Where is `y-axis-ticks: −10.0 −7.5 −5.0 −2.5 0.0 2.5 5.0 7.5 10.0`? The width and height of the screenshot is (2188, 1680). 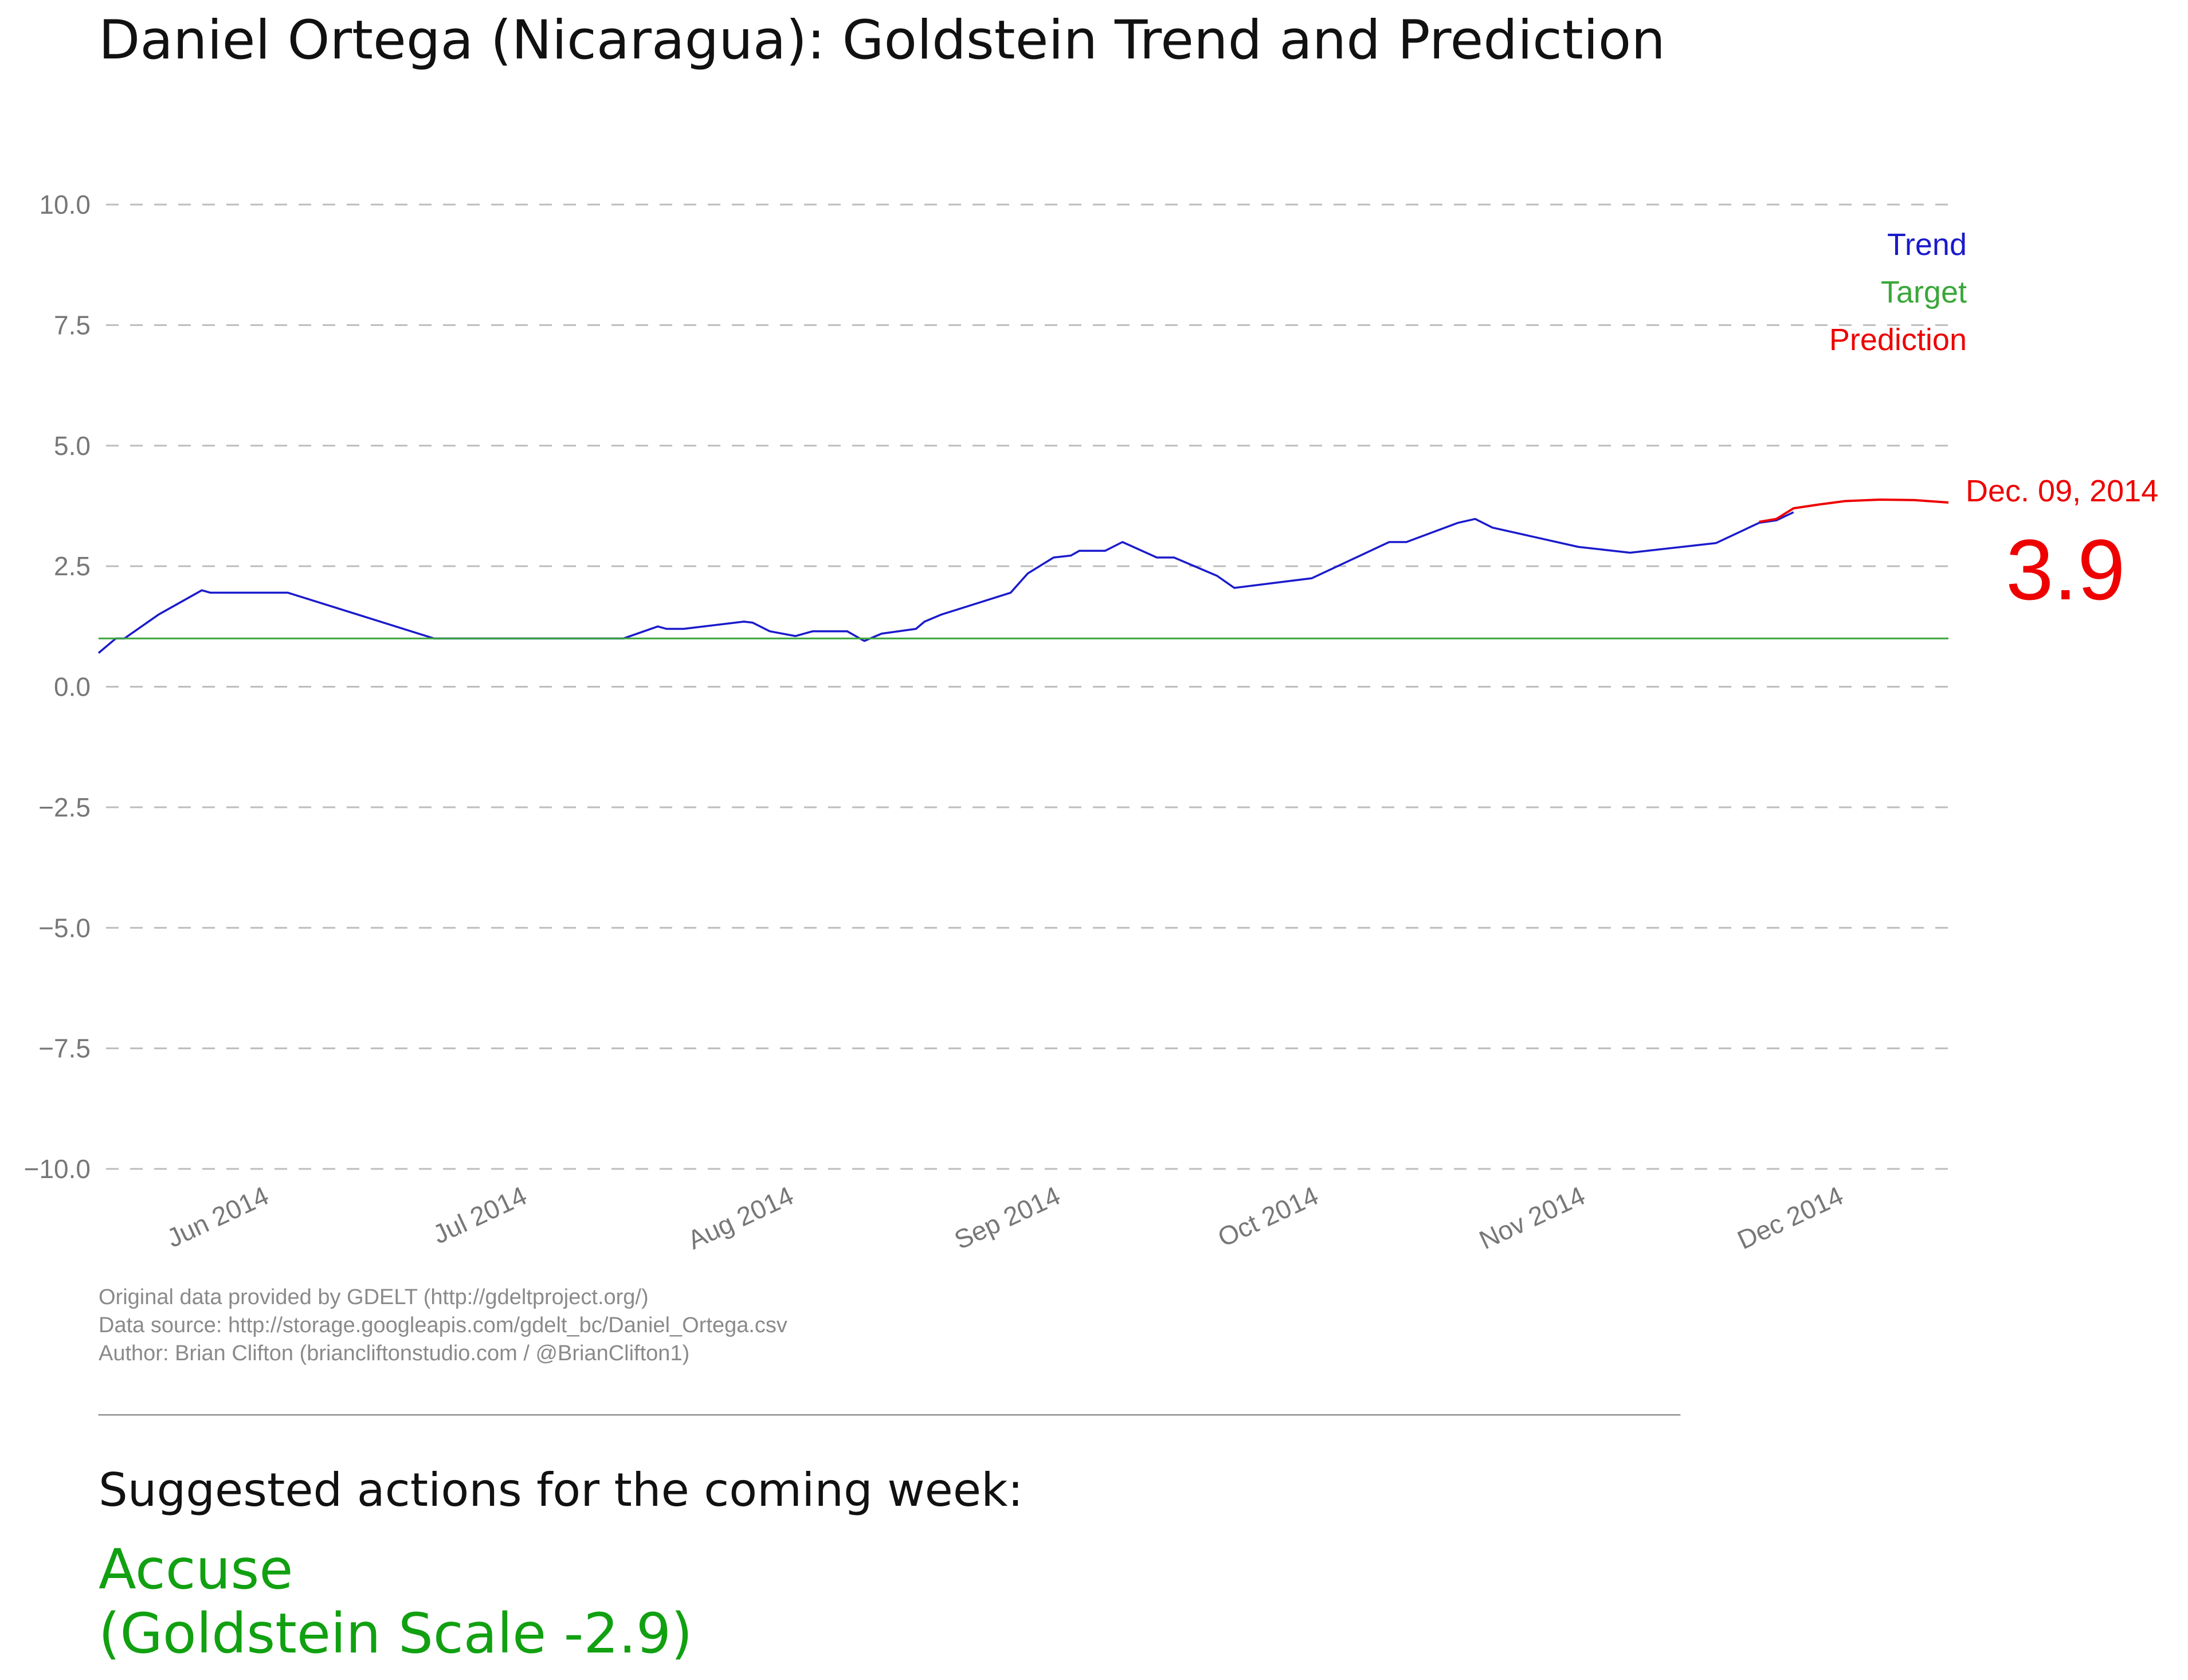 y-axis-ticks: −10.0 −7.5 −5.0 −2.5 0.0 2.5 5.0 7.5 10.0 is located at coordinates (57, 687).